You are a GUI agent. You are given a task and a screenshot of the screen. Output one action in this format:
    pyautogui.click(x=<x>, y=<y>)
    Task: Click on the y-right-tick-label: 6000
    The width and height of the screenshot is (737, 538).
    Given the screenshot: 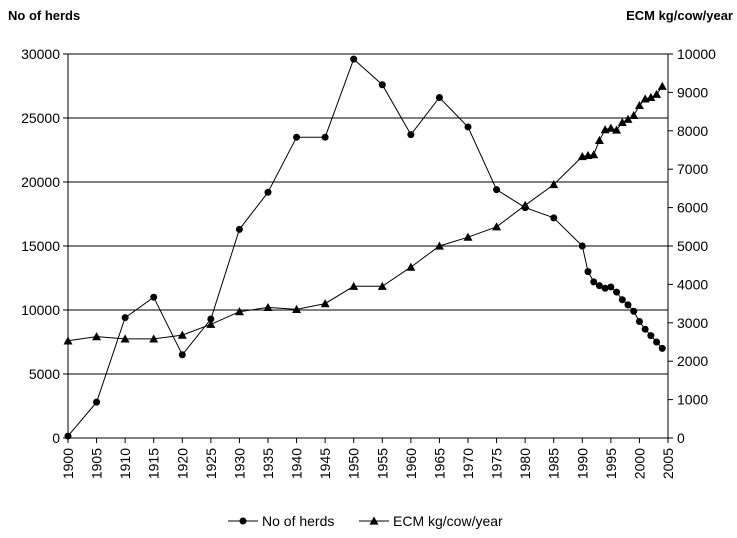 What is the action you would take?
    pyautogui.click(x=692, y=208)
    